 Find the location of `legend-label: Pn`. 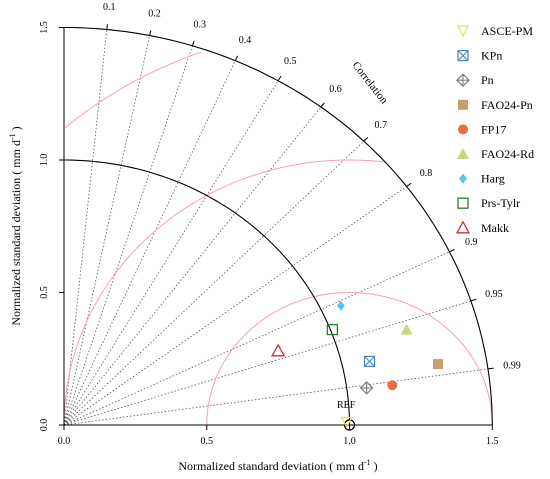

legend-label: Pn is located at coordinates (487, 80).